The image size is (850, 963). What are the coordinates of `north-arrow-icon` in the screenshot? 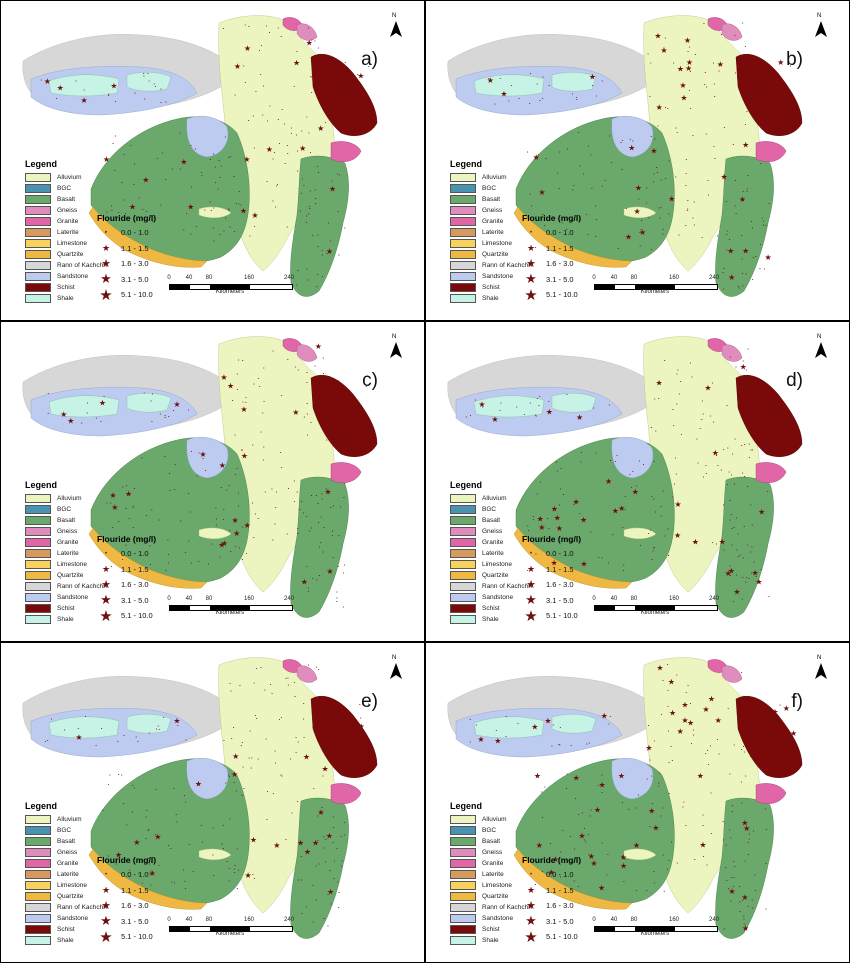 It's located at (821, 29).